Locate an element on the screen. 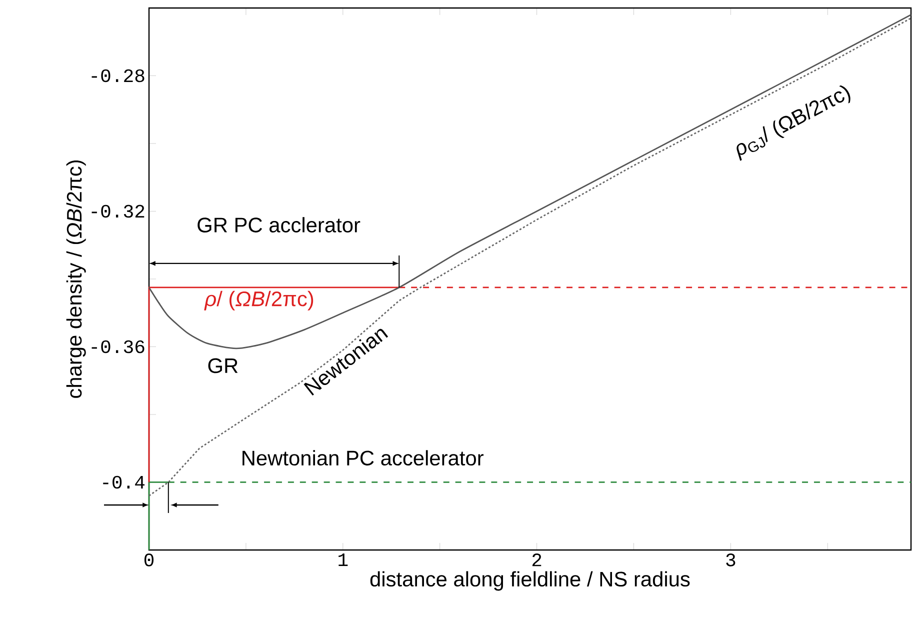 The height and width of the screenshot is (619, 913). x-tick-label: 1 is located at coordinates (343, 560).